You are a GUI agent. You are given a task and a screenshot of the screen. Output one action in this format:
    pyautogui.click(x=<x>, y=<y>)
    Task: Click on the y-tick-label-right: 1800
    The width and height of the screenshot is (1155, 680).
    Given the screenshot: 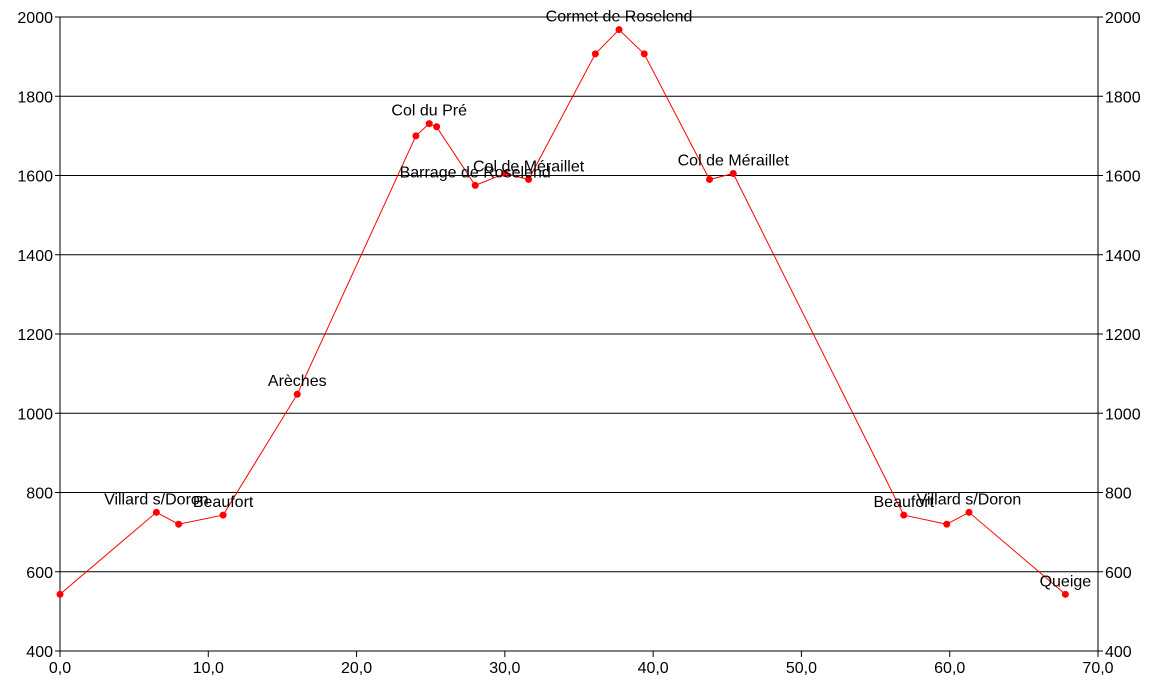 What is the action you would take?
    pyautogui.click(x=1123, y=97)
    